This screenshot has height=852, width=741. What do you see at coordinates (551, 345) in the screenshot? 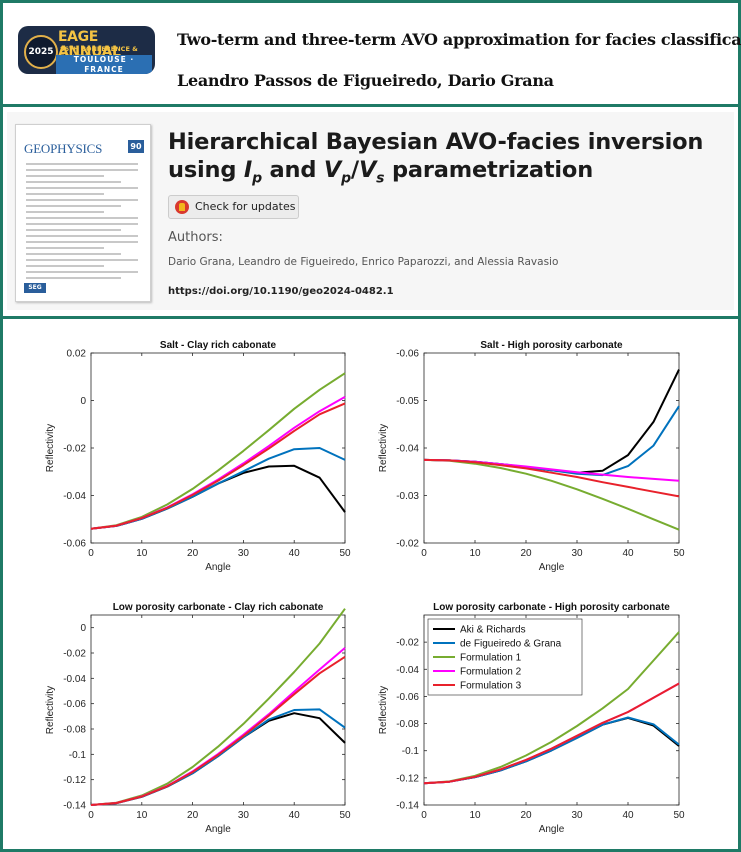
I see `chart-title: Salt - High porosity carbonate` at bounding box center [551, 345].